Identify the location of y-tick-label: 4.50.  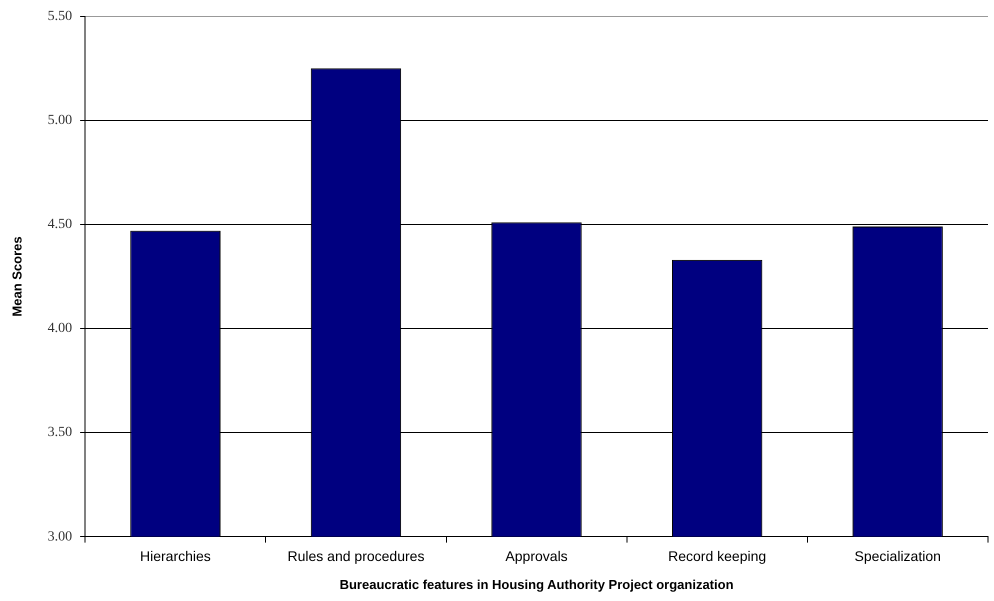
(60, 224).